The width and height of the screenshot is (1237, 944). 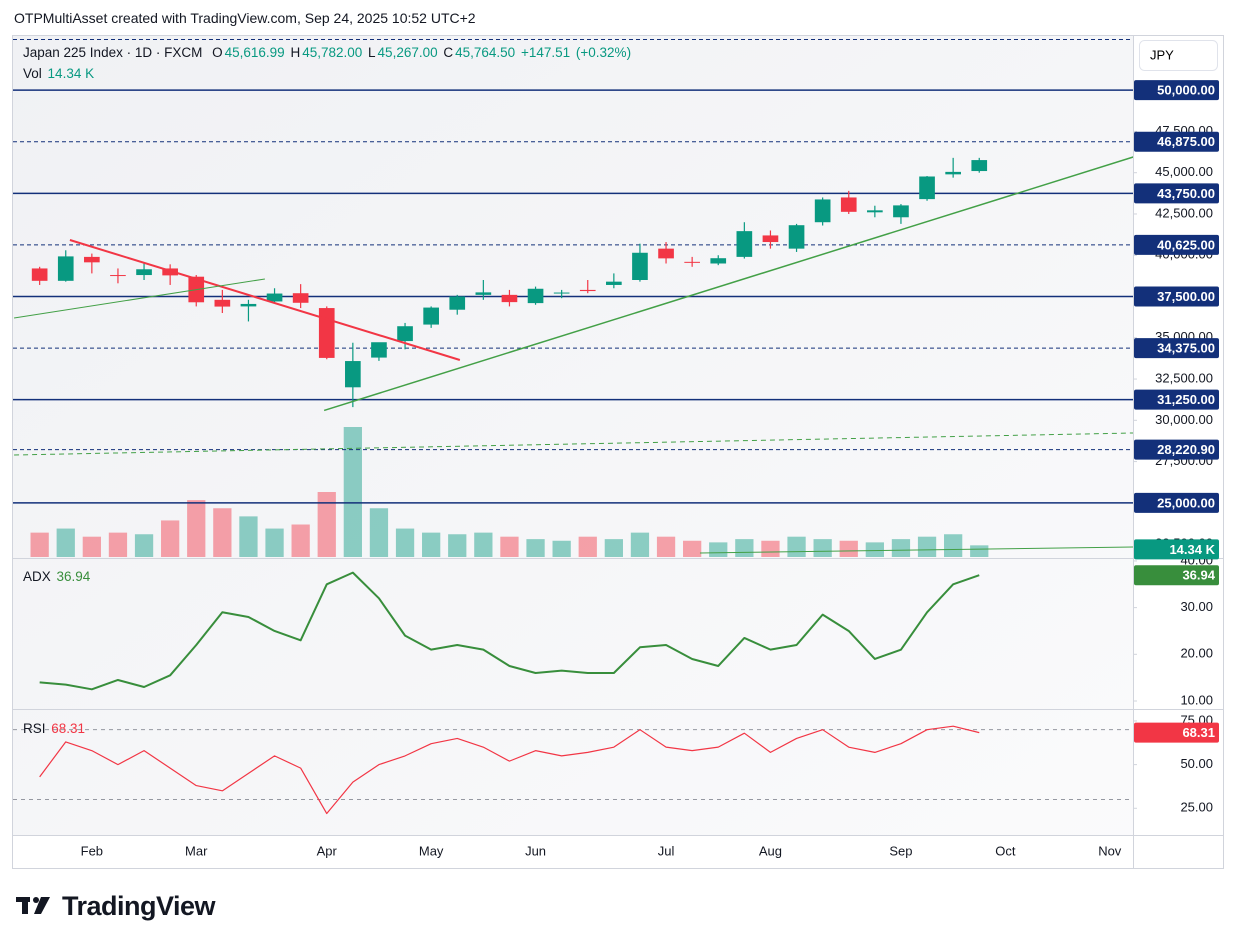 What do you see at coordinates (1196, 699) in the screenshot?
I see `y-tick-label: 10.00` at bounding box center [1196, 699].